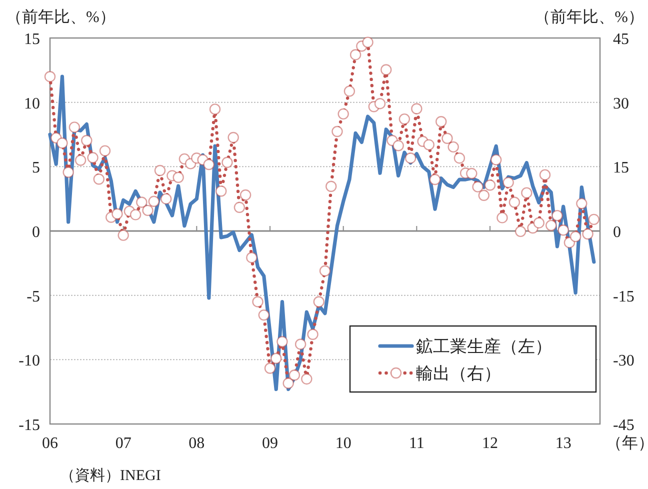 The height and width of the screenshot is (489, 648). What do you see at coordinates (623, 297) in the screenshot?
I see `y2-tick-label: -15` at bounding box center [623, 297].